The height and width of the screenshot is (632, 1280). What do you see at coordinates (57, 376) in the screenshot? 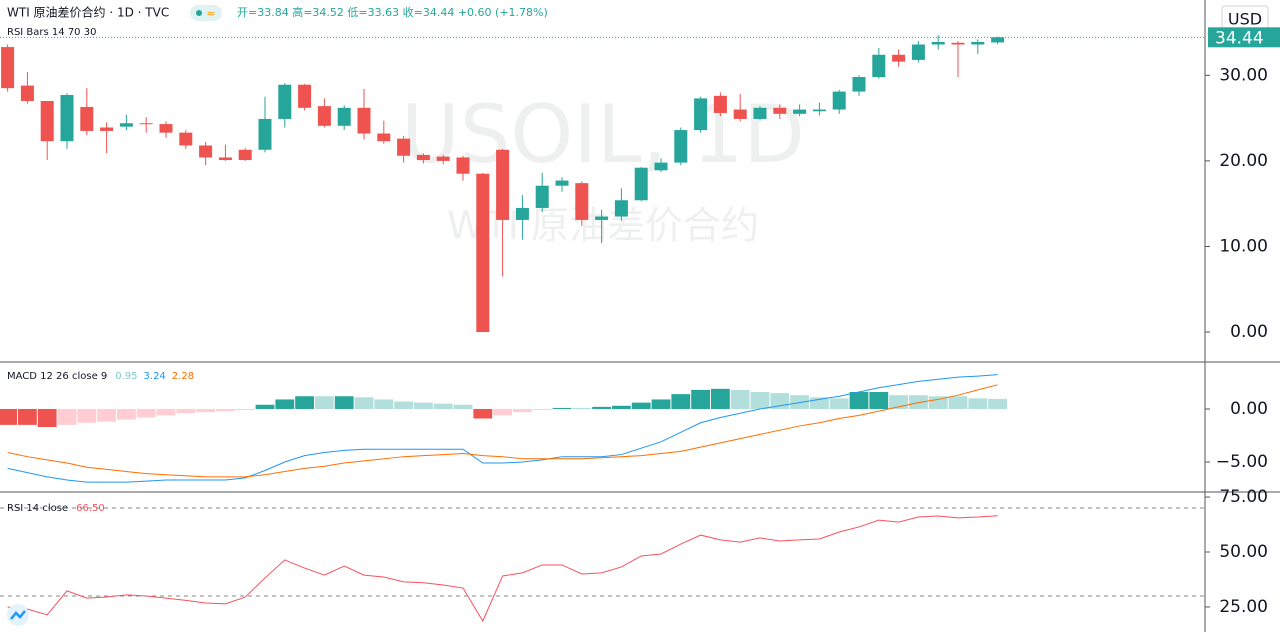
I see `indicator-label: MACD 12 26 close 9` at bounding box center [57, 376].